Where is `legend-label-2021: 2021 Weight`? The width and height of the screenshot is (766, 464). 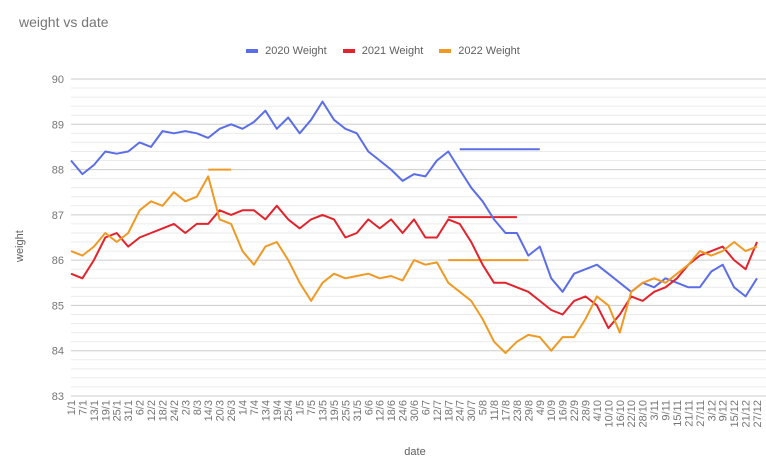 legend-label-2021: 2021 Weight is located at coordinates (392, 51).